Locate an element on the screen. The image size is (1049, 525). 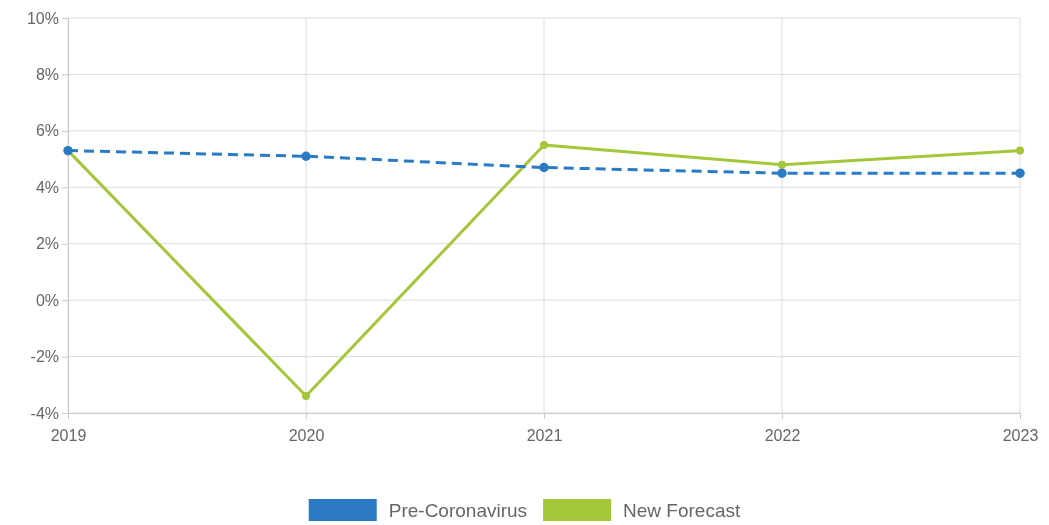
legend-label: Pre-Coronavirus is located at coordinates (458, 510).